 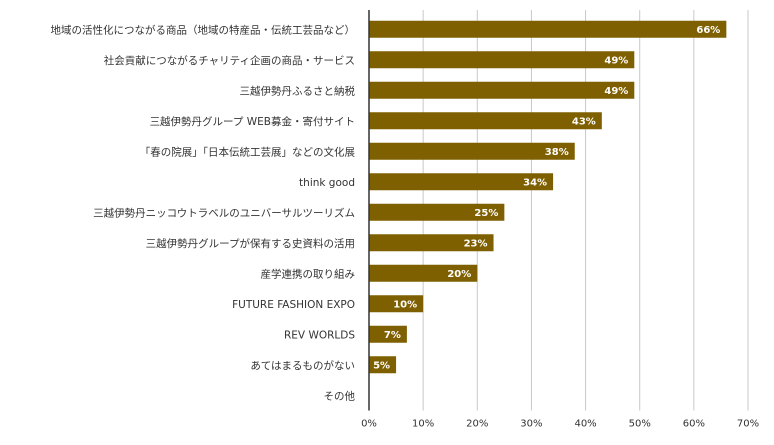 What do you see at coordinates (203, 29) in the screenshot?
I see `category-label: 地域の活性化につながる商品（地域の特産品・伝統工芸品など）` at bounding box center [203, 29].